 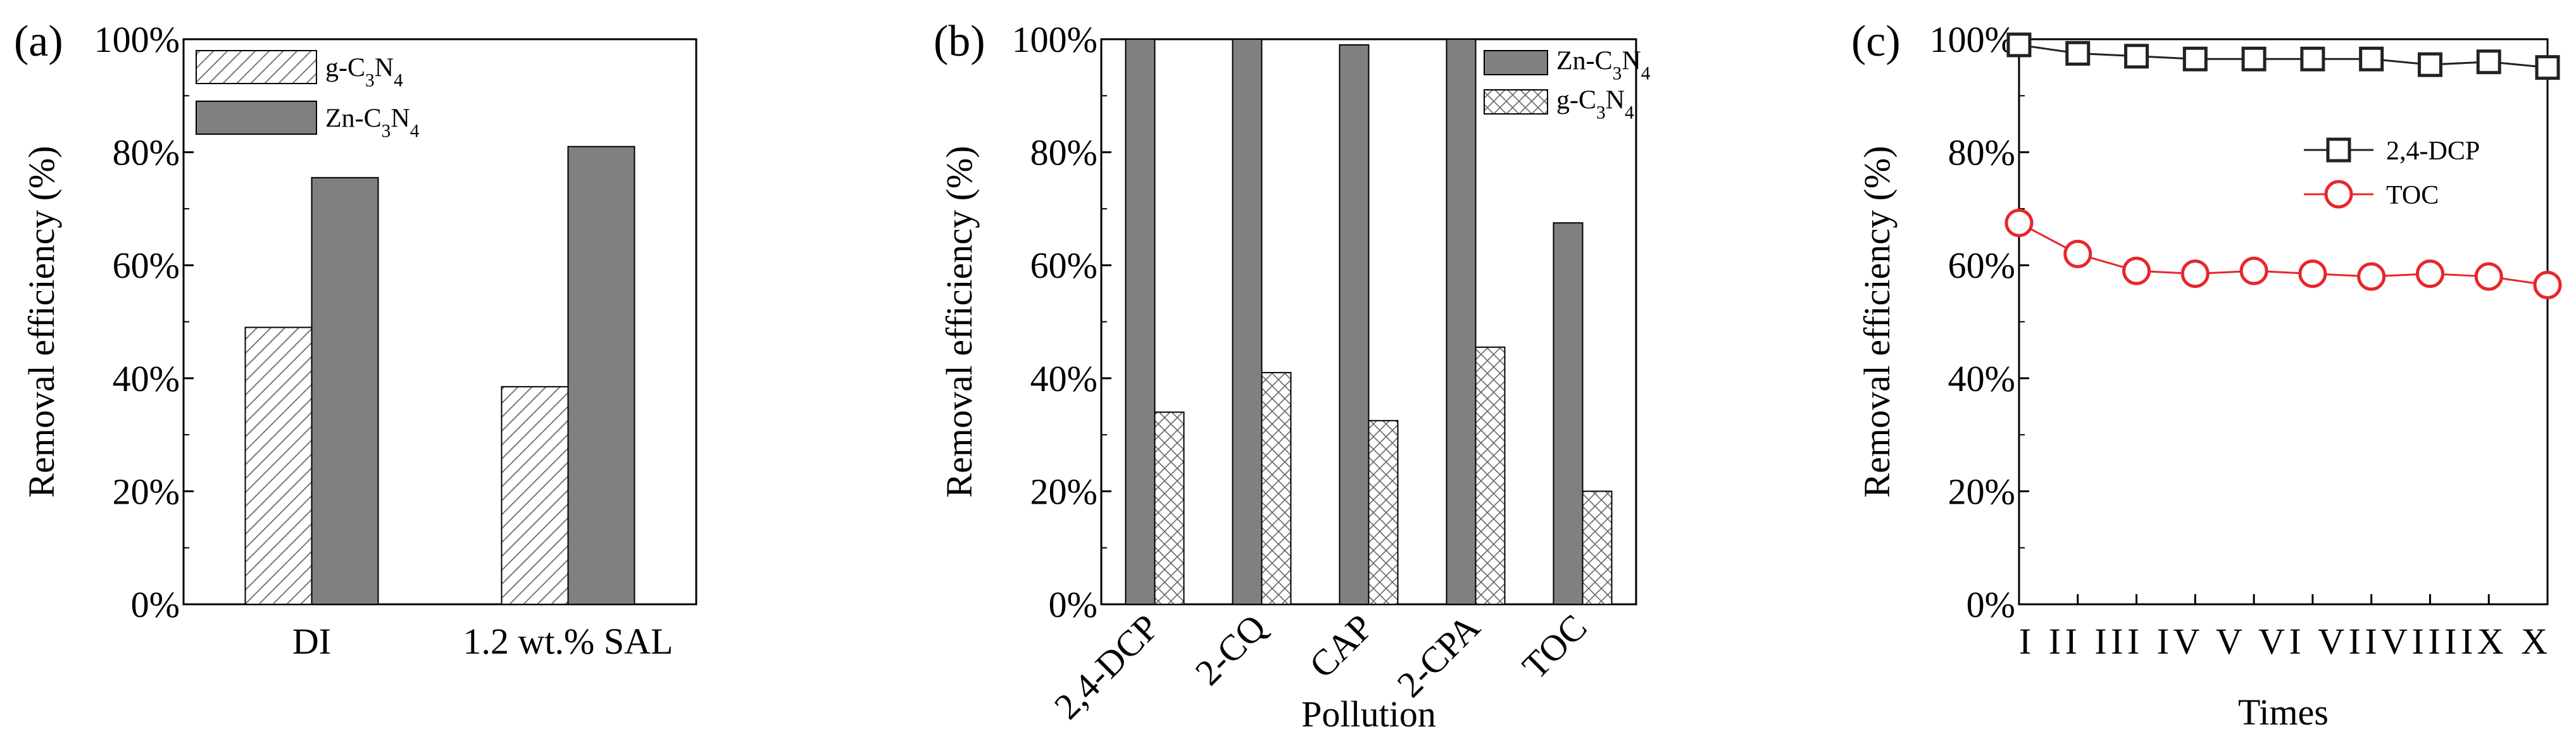 What do you see at coordinates (601, 376) in the screenshot?
I see `bar-zn-c3n4-1-2-wt-sal` at bounding box center [601, 376].